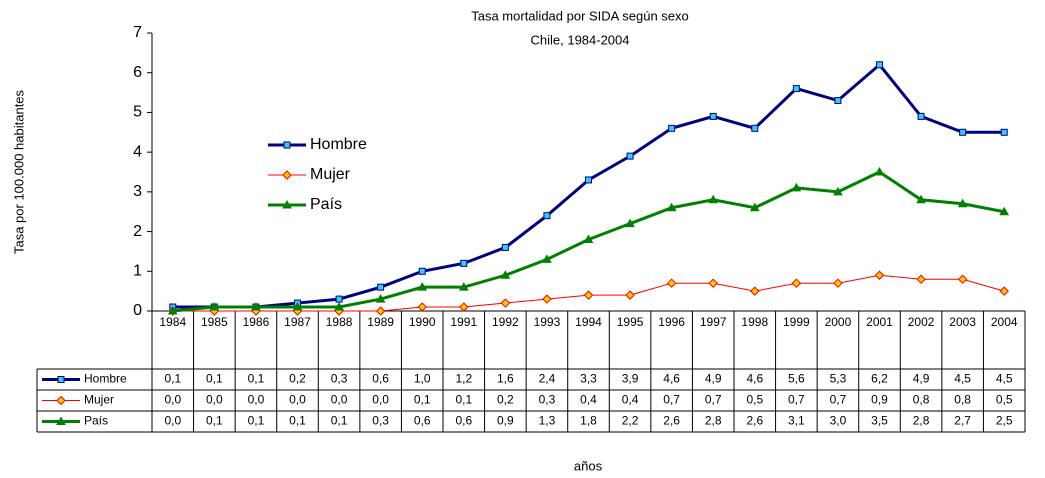 The width and height of the screenshot is (1045, 478). Describe the element at coordinates (921, 322) in the screenshot. I see `x-tick-label: 2002` at that location.